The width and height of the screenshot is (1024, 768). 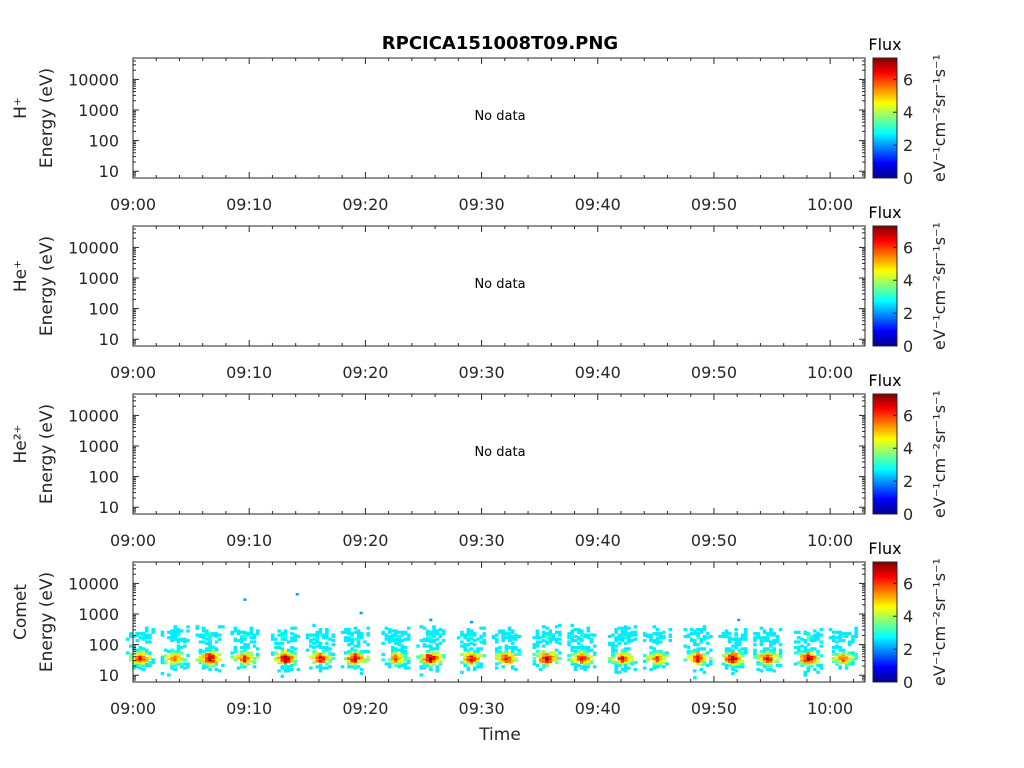 What do you see at coordinates (908, 481) in the screenshot?
I see `colorbar-tick-label: 2` at bounding box center [908, 481].